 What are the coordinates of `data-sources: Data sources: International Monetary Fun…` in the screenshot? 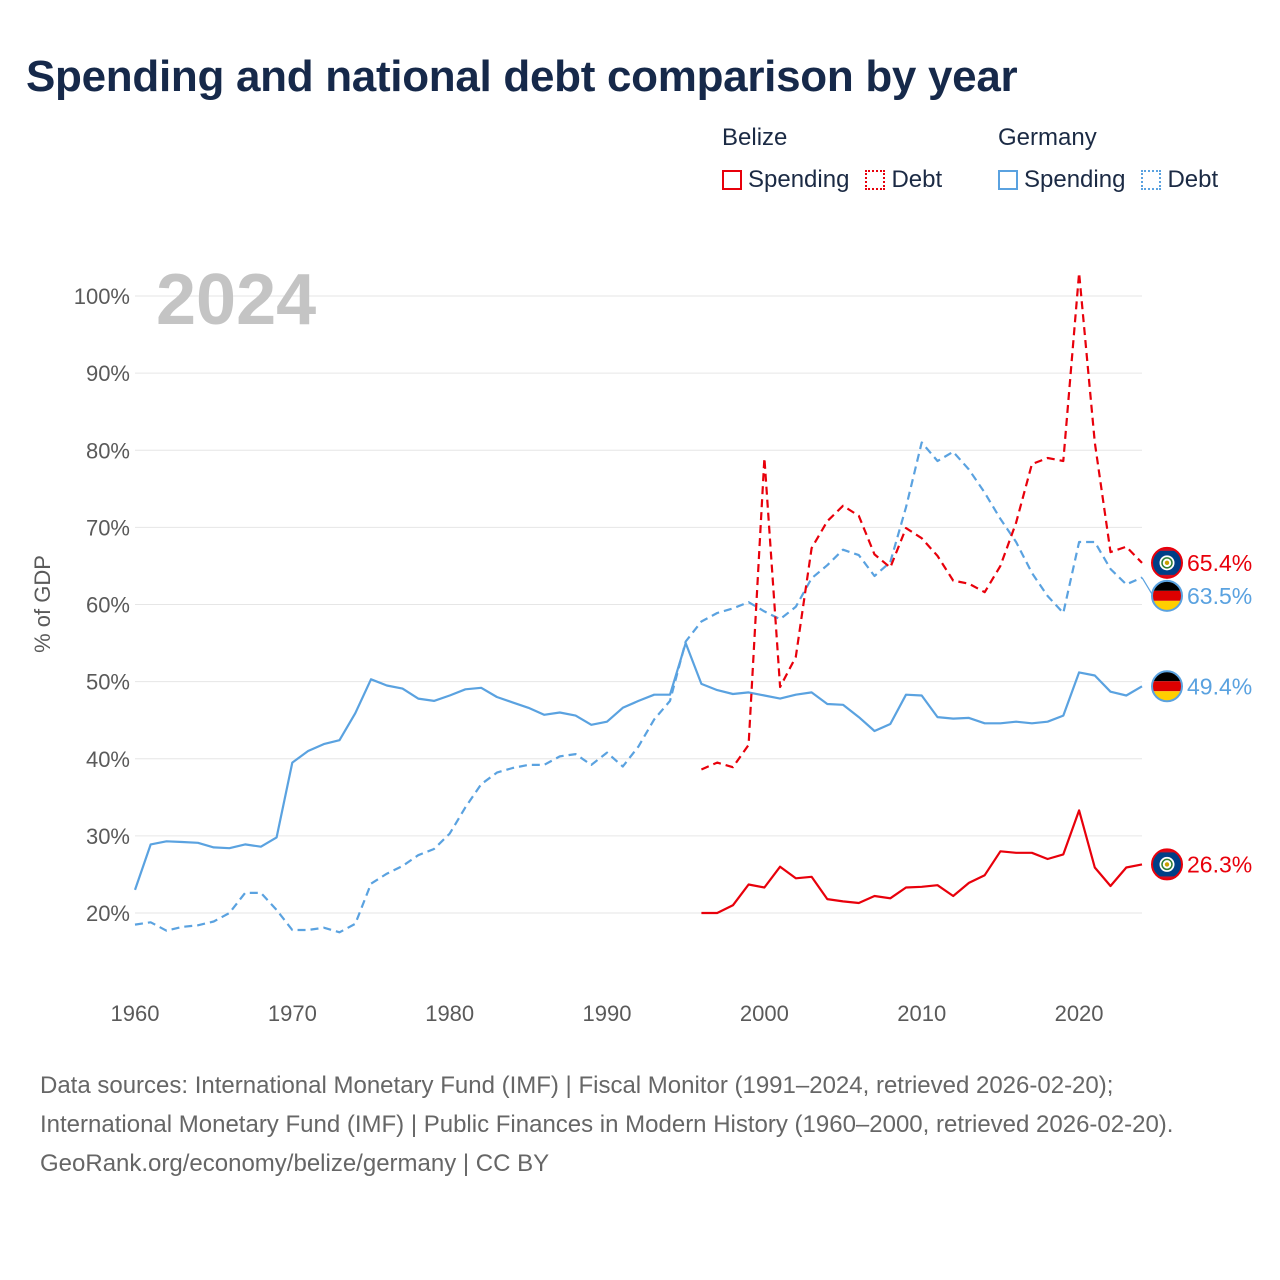 It's located at (607, 1105).